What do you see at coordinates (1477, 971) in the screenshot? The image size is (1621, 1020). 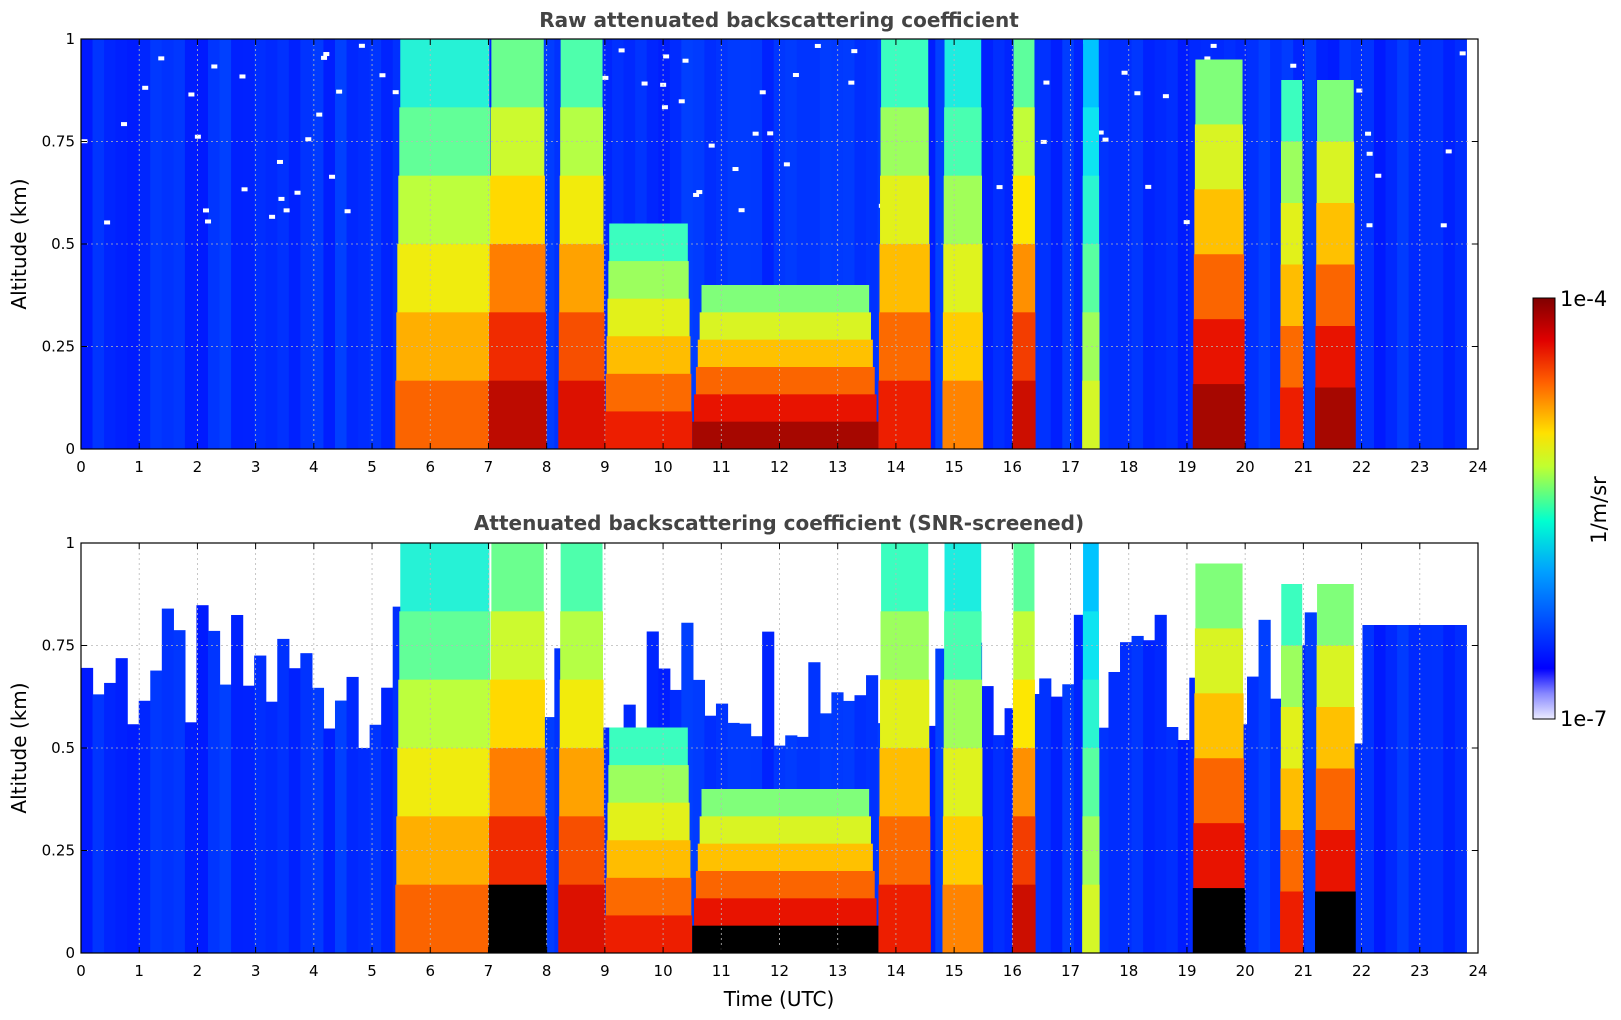 I see `x-tick-label: 24` at bounding box center [1477, 971].